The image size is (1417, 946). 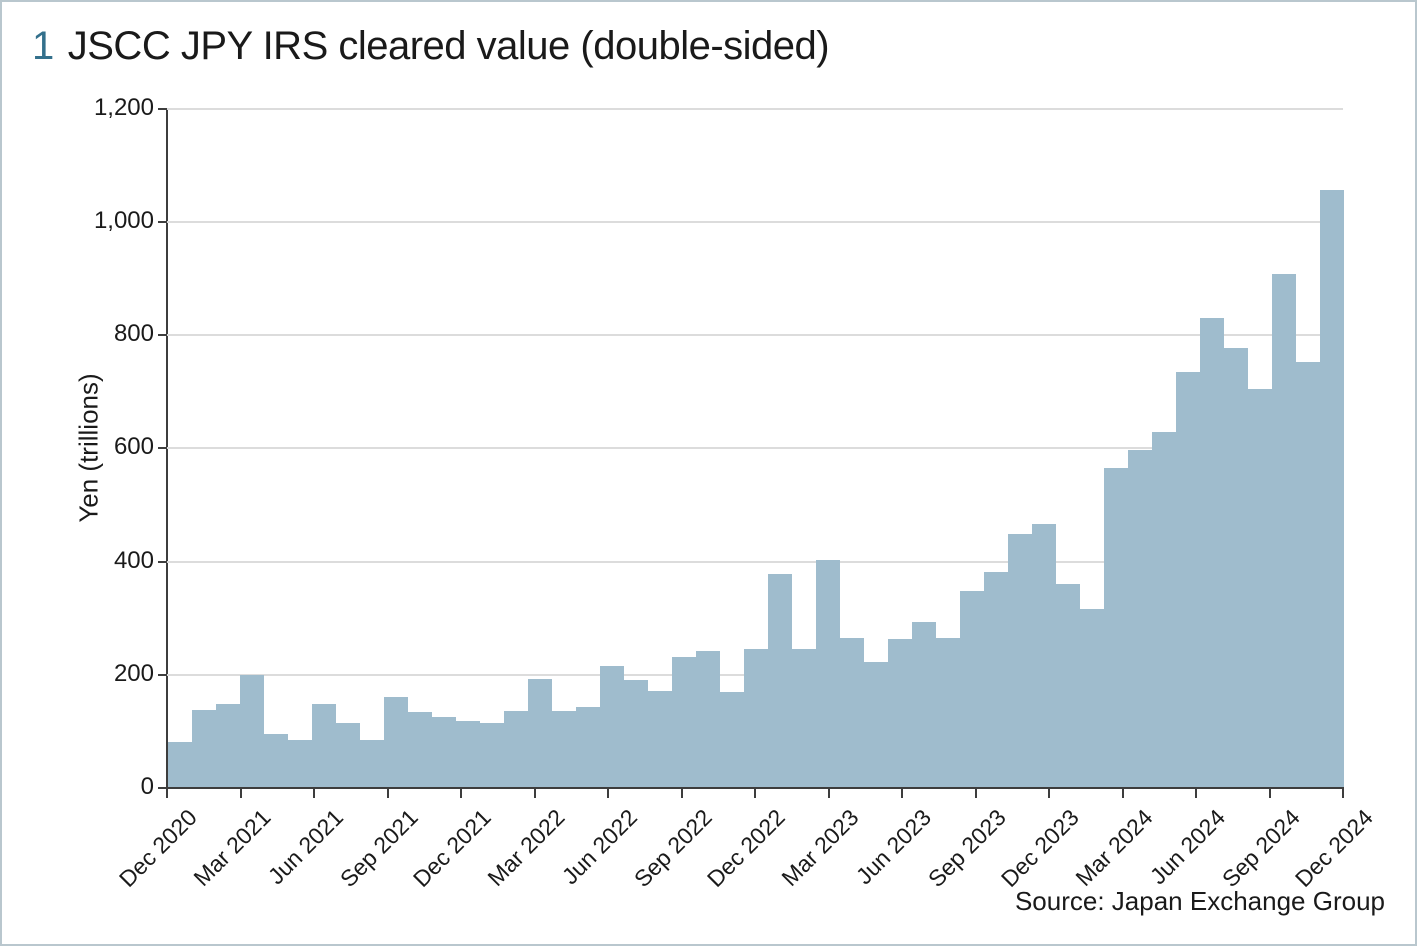 I want to click on x-tick-Jun 2021, so click(x=314, y=793).